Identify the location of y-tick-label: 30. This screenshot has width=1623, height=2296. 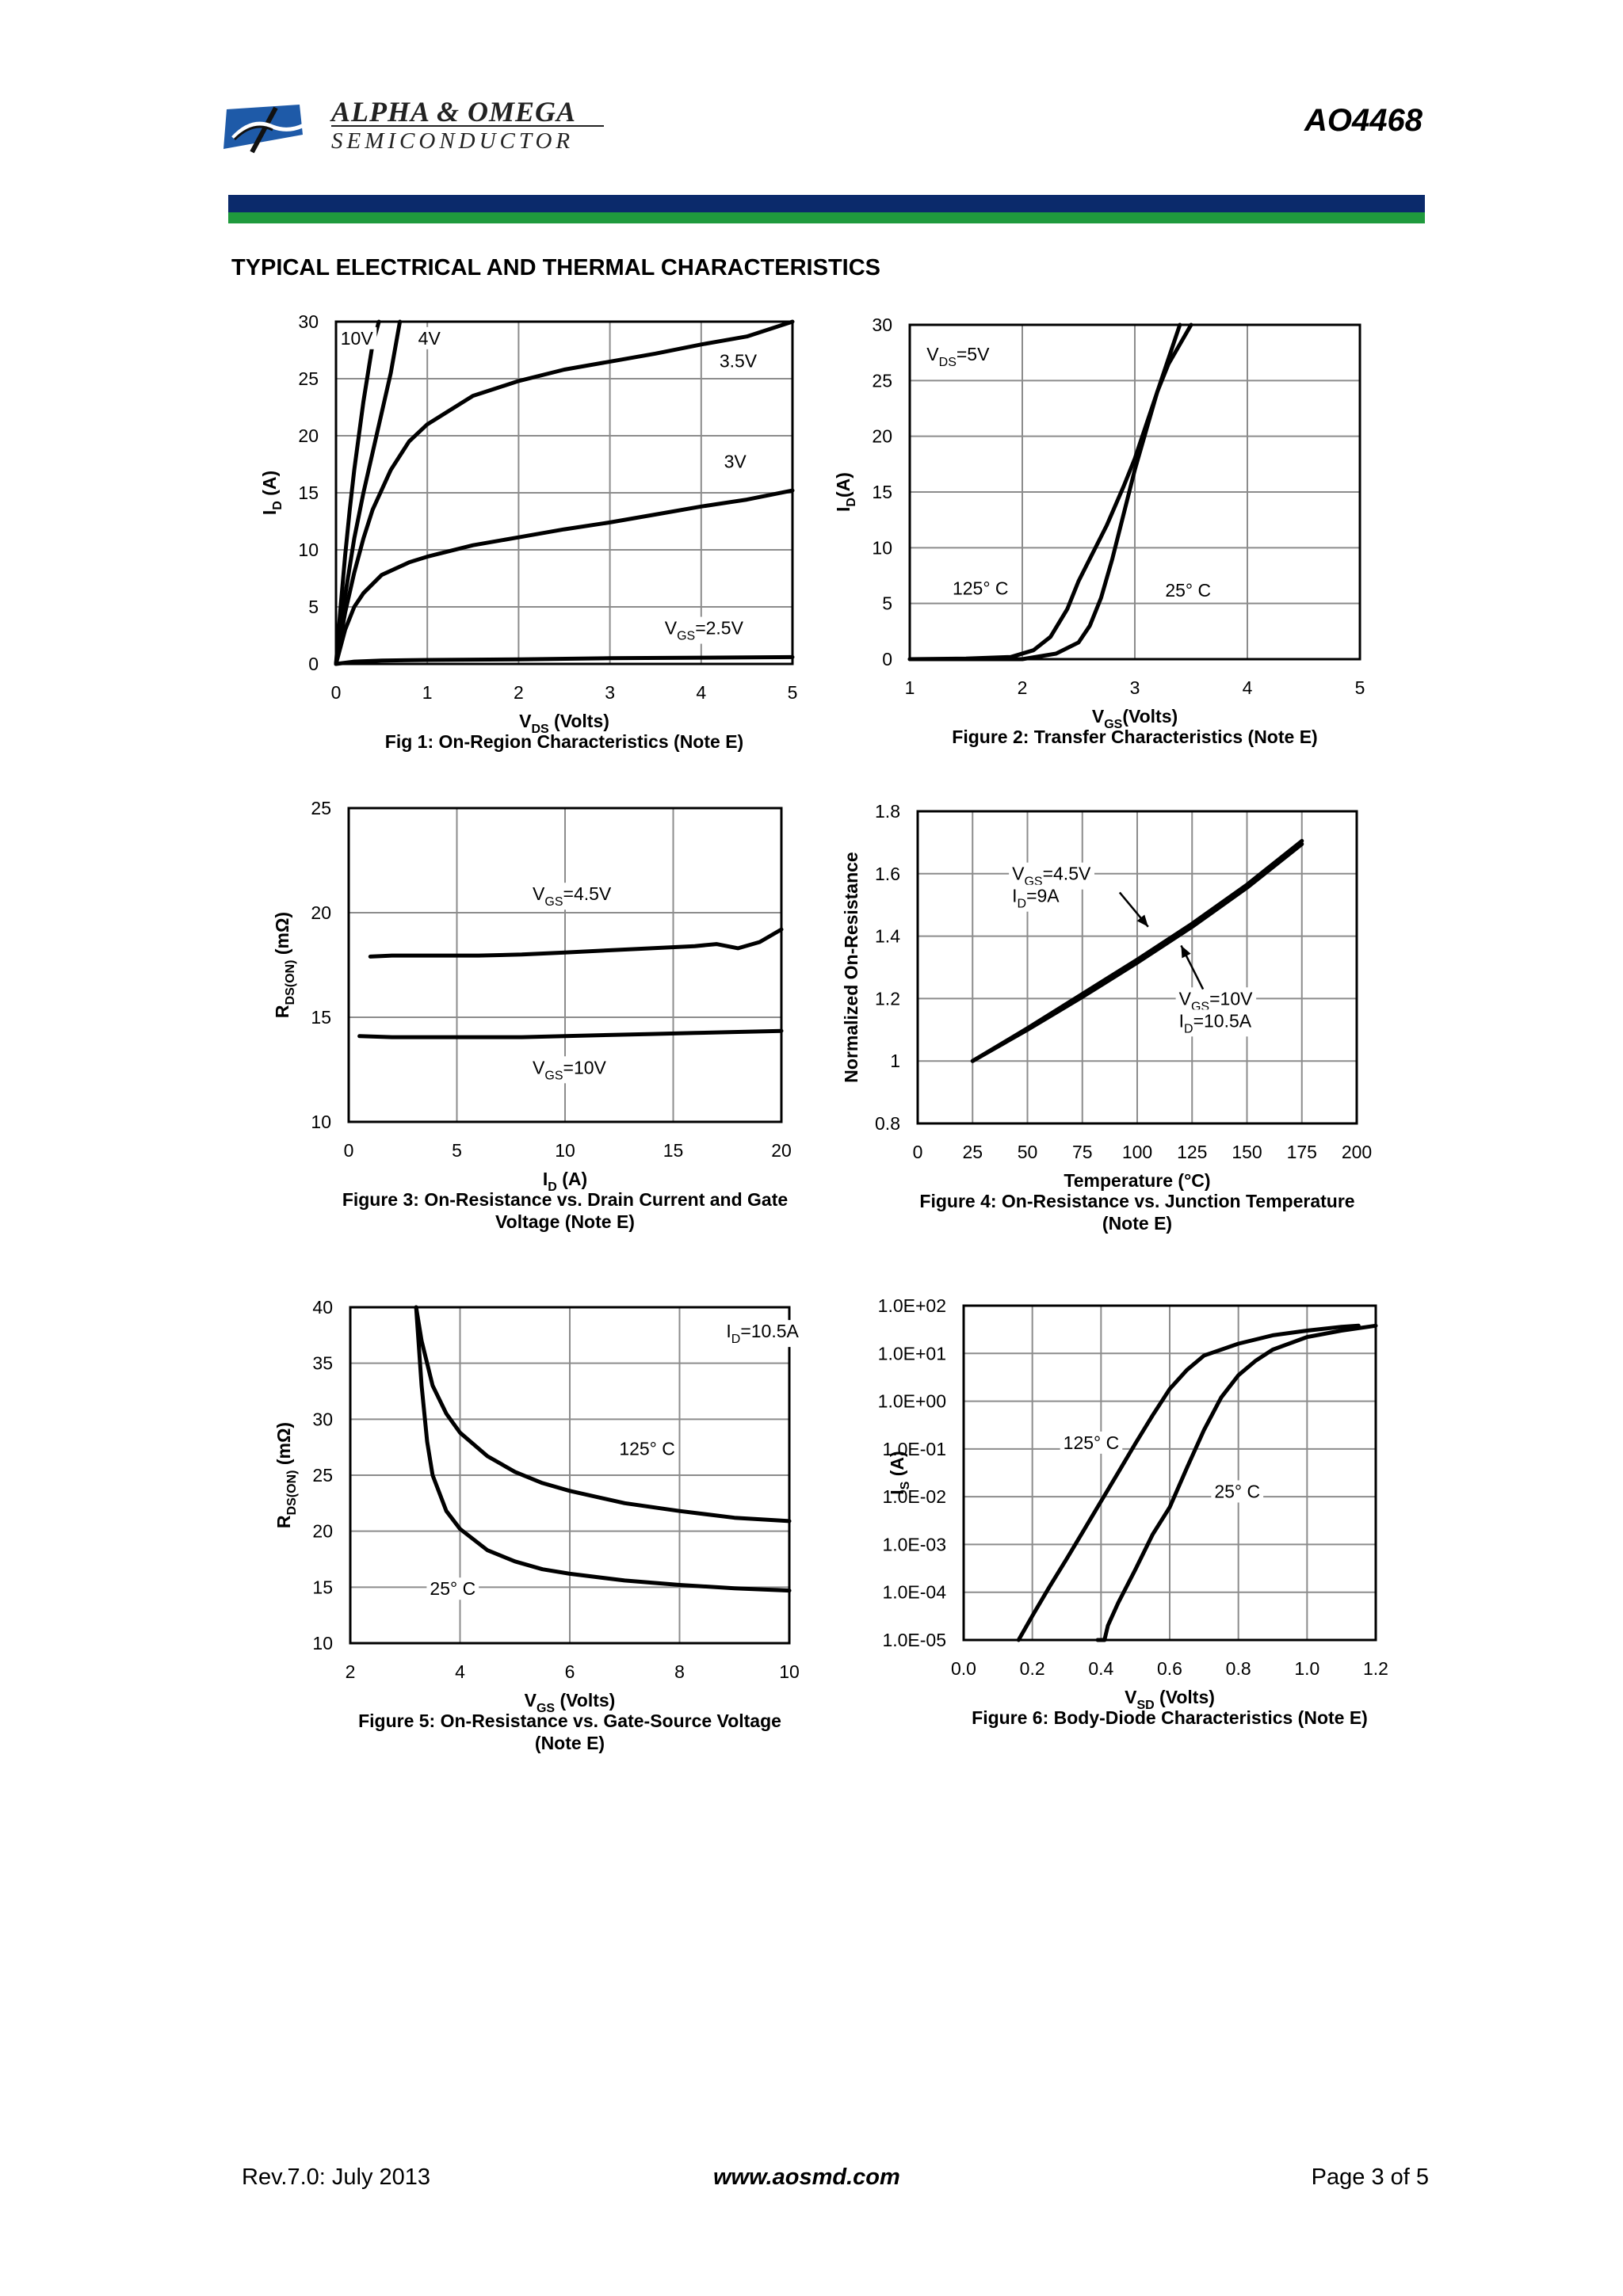
(322, 1419).